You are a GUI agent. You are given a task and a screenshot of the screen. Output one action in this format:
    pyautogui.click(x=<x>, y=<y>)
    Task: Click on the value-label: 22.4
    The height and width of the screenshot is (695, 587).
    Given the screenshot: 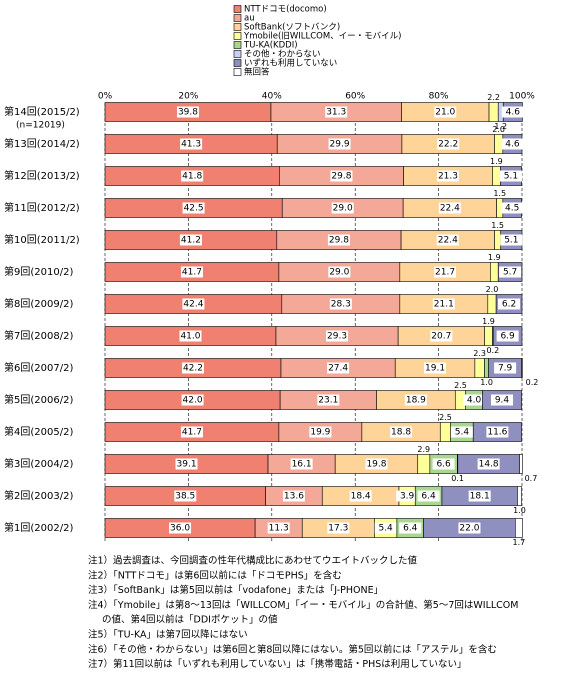 What is the action you would take?
    pyautogui.click(x=450, y=209)
    